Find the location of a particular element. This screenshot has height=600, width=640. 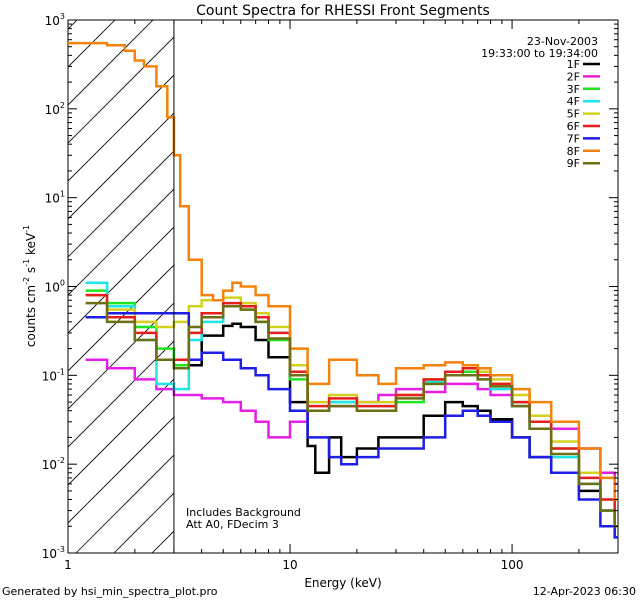

legend-label-2F: 2F is located at coordinates (573, 76).